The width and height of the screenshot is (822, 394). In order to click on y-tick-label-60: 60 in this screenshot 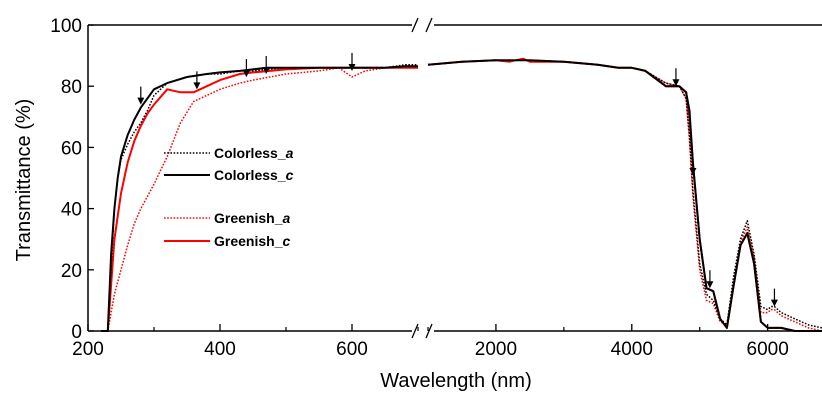, I will do `click(71, 148)`.